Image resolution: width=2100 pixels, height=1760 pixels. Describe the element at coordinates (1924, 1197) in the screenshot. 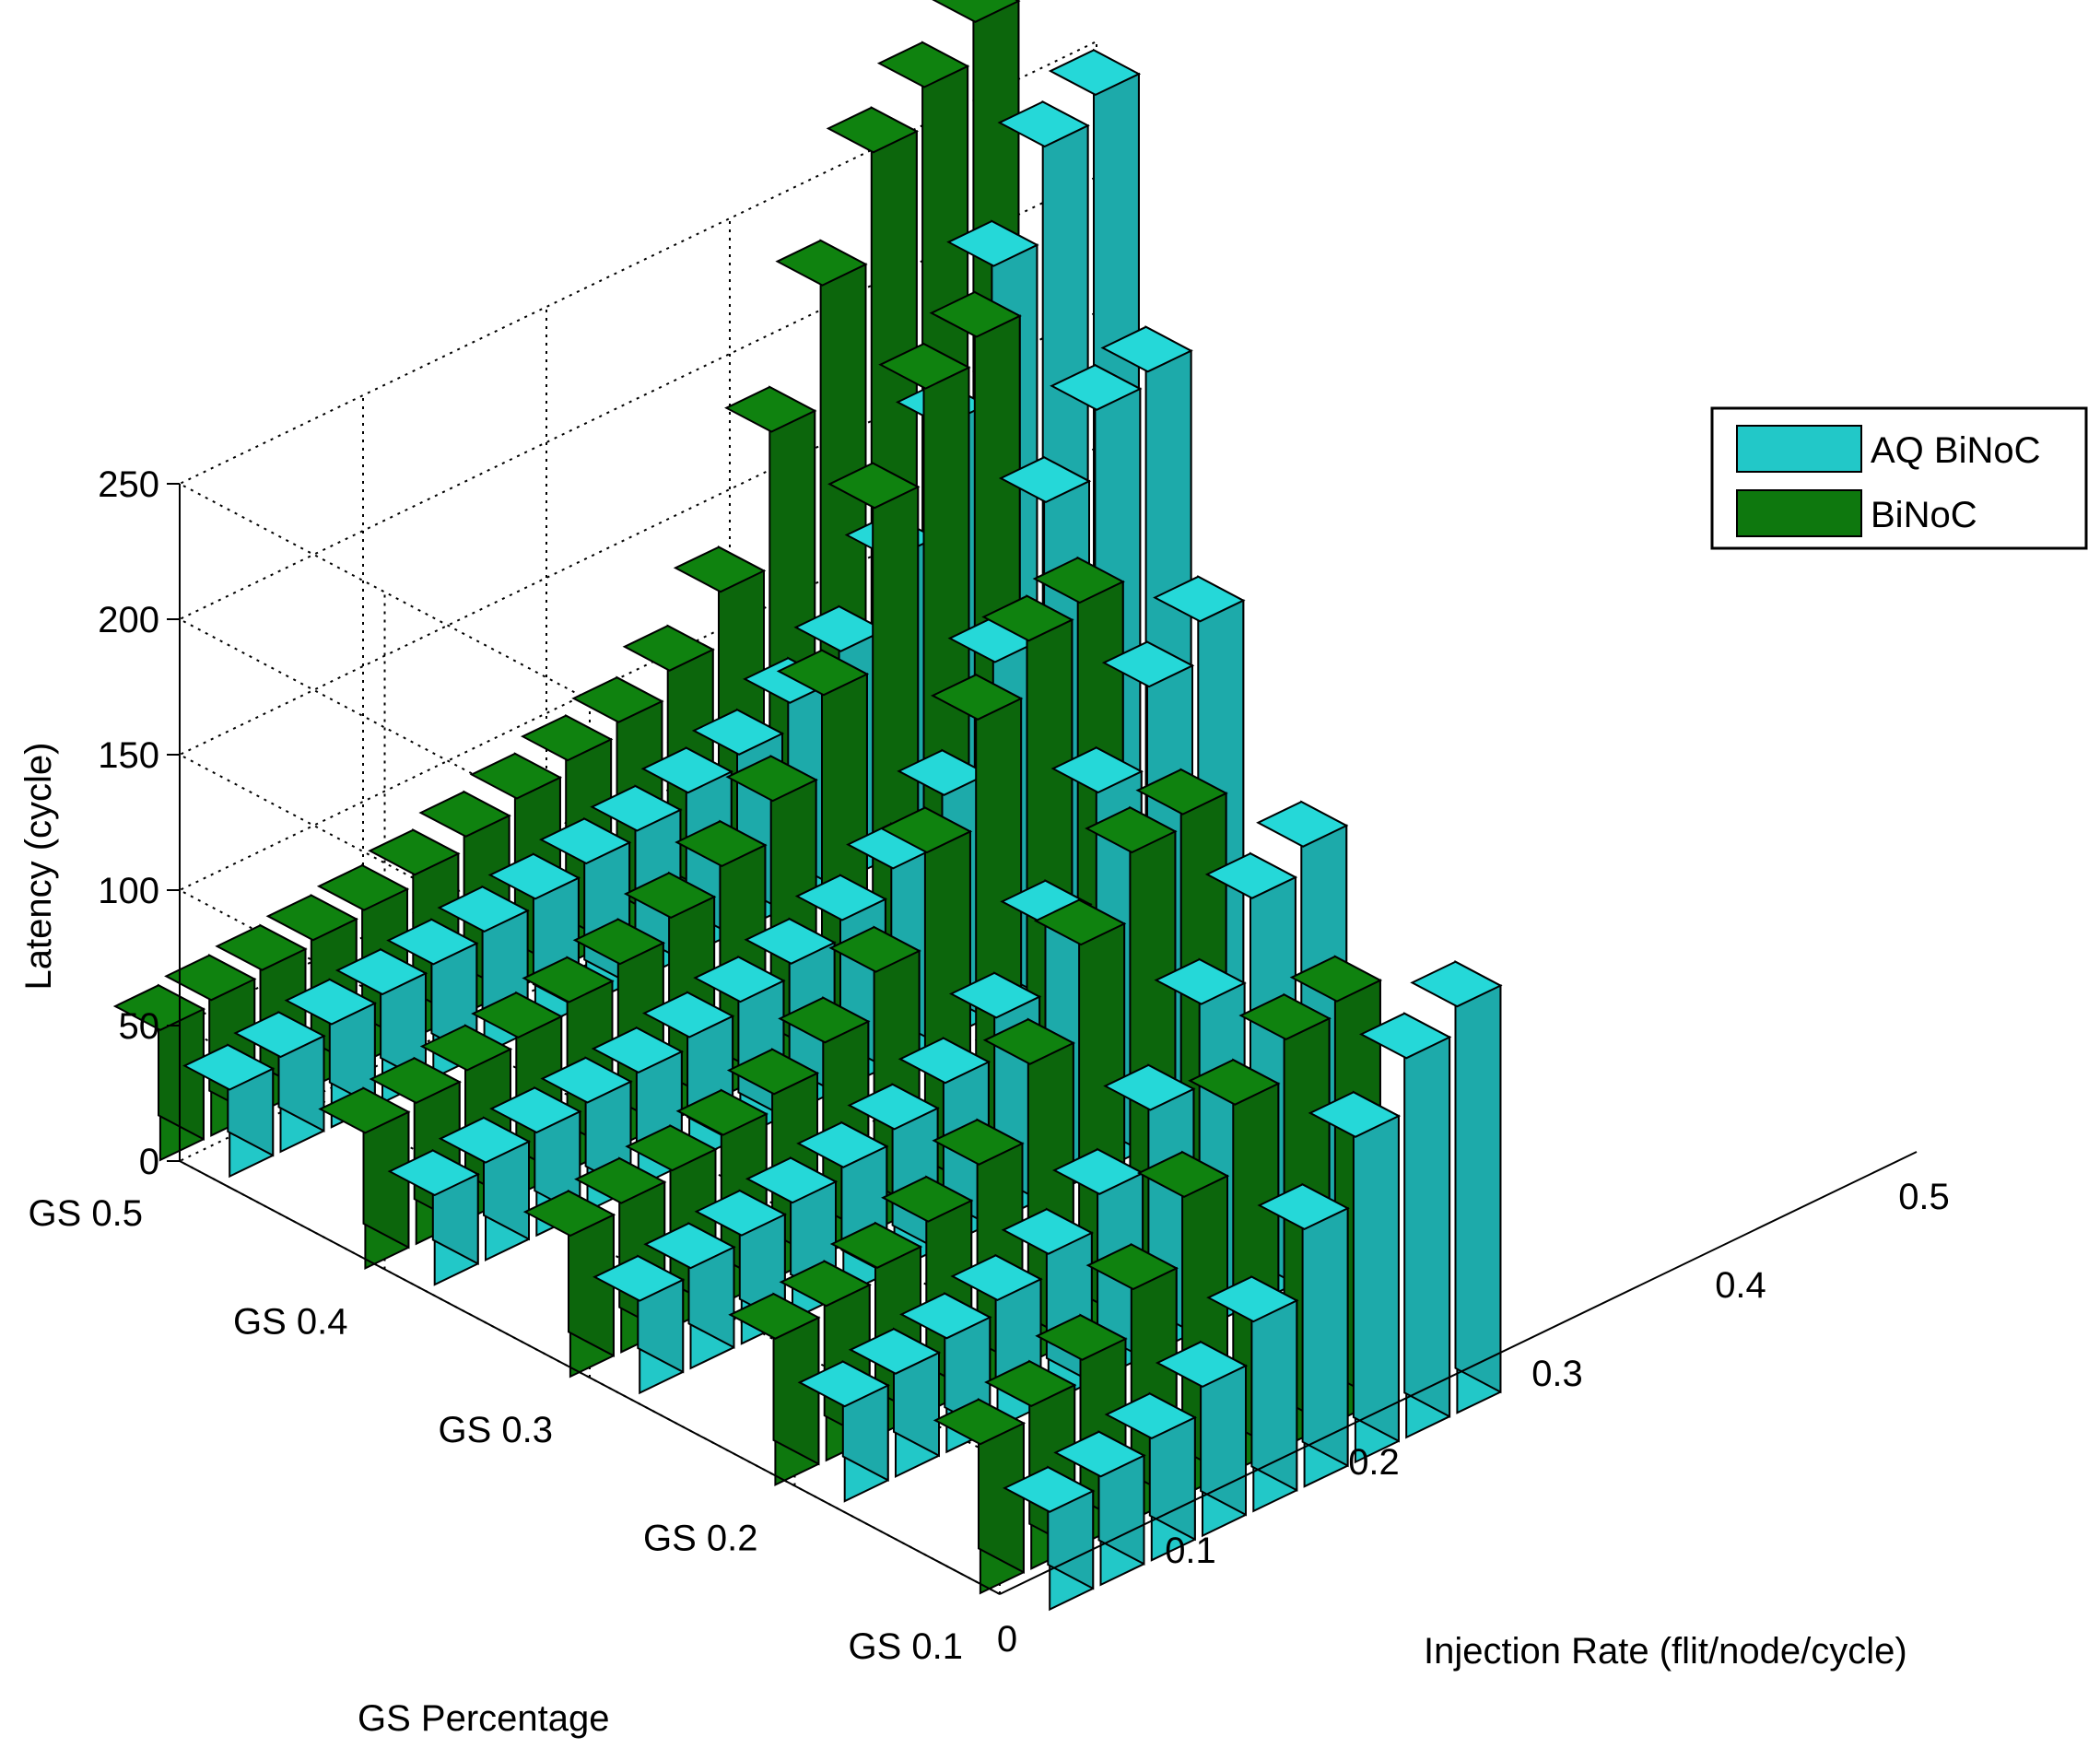

I see `x-tick-label: 0.5` at that location.